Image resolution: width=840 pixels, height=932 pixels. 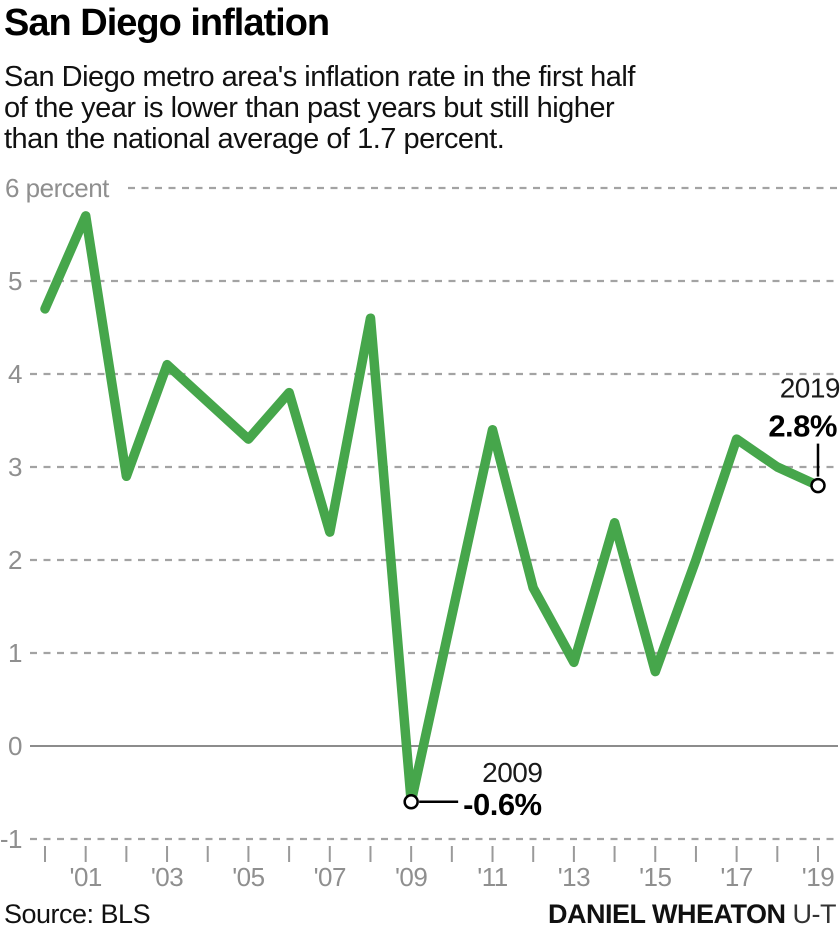 What do you see at coordinates (57, 188) in the screenshot?
I see `y-axis-tick-label: 6 percent` at bounding box center [57, 188].